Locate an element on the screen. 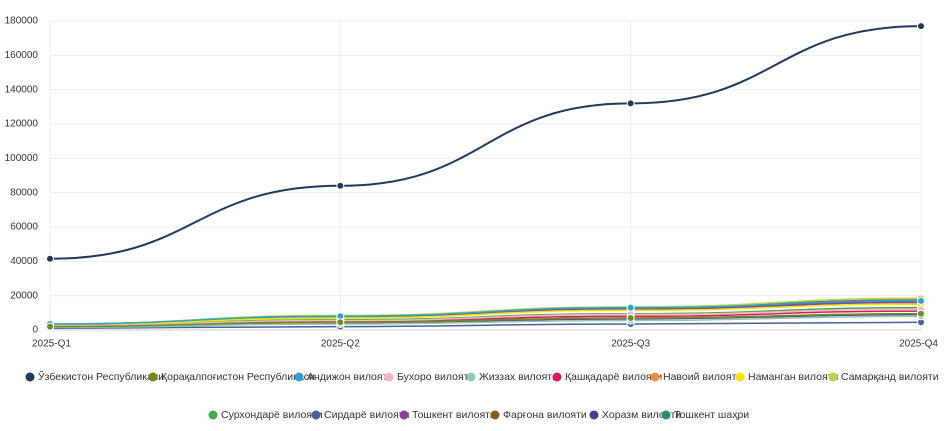  x-tick-label: 2025-Q4 is located at coordinates (918, 344).